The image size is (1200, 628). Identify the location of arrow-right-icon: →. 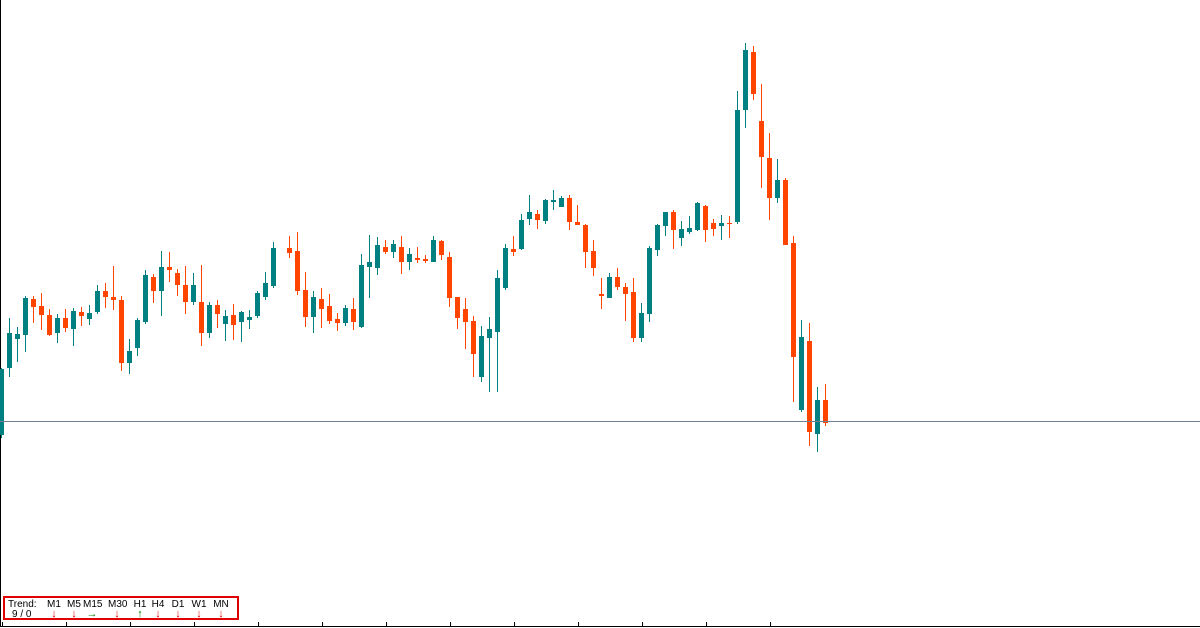
(92, 614).